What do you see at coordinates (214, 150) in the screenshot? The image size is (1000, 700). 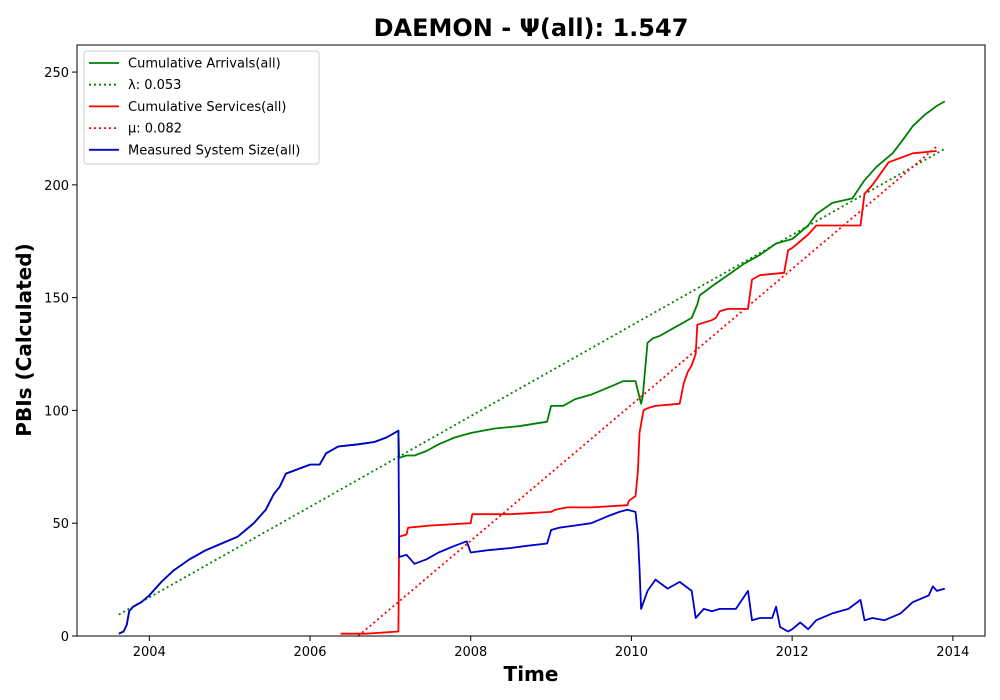 I see `legend-label-4: Measured System Size(all)` at bounding box center [214, 150].